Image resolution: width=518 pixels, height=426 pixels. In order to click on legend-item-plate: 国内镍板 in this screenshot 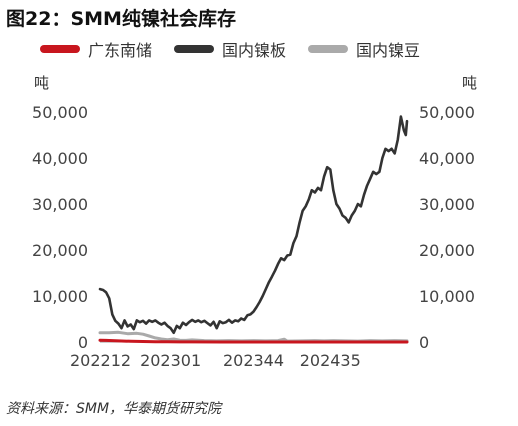, I will do `click(230, 49)`.